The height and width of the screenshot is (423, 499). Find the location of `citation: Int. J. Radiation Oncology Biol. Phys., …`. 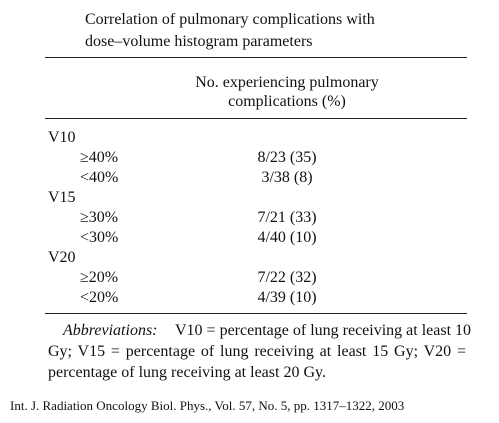

citation: Int. J. Radiation Oncology Biol. Phys., … is located at coordinates (207, 405).